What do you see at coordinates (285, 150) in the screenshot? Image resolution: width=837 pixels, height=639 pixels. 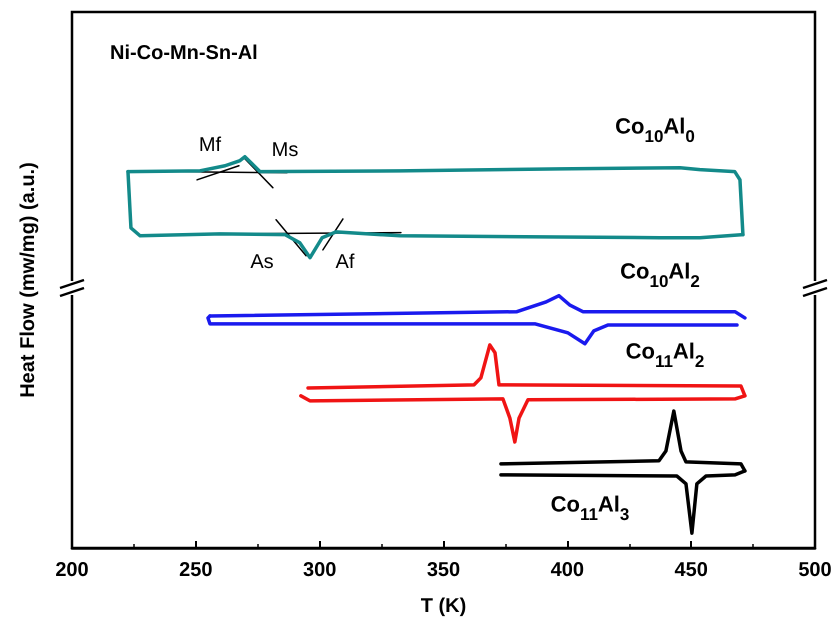 I see `annotation: Ms` at bounding box center [285, 150].